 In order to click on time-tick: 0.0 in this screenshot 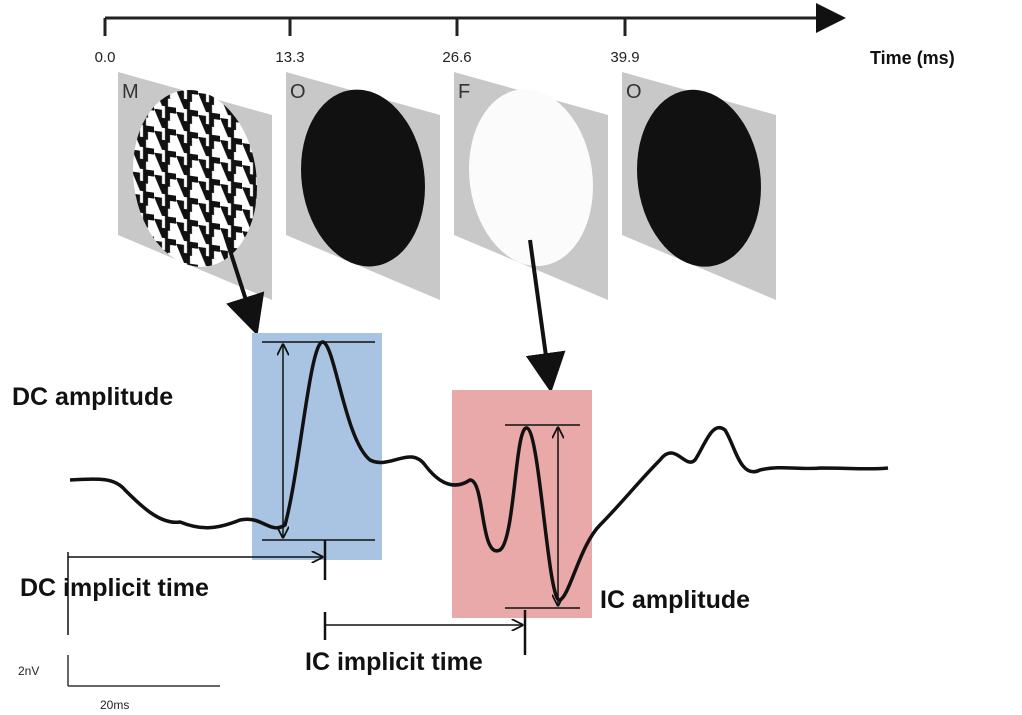, I will do `click(105, 57)`.